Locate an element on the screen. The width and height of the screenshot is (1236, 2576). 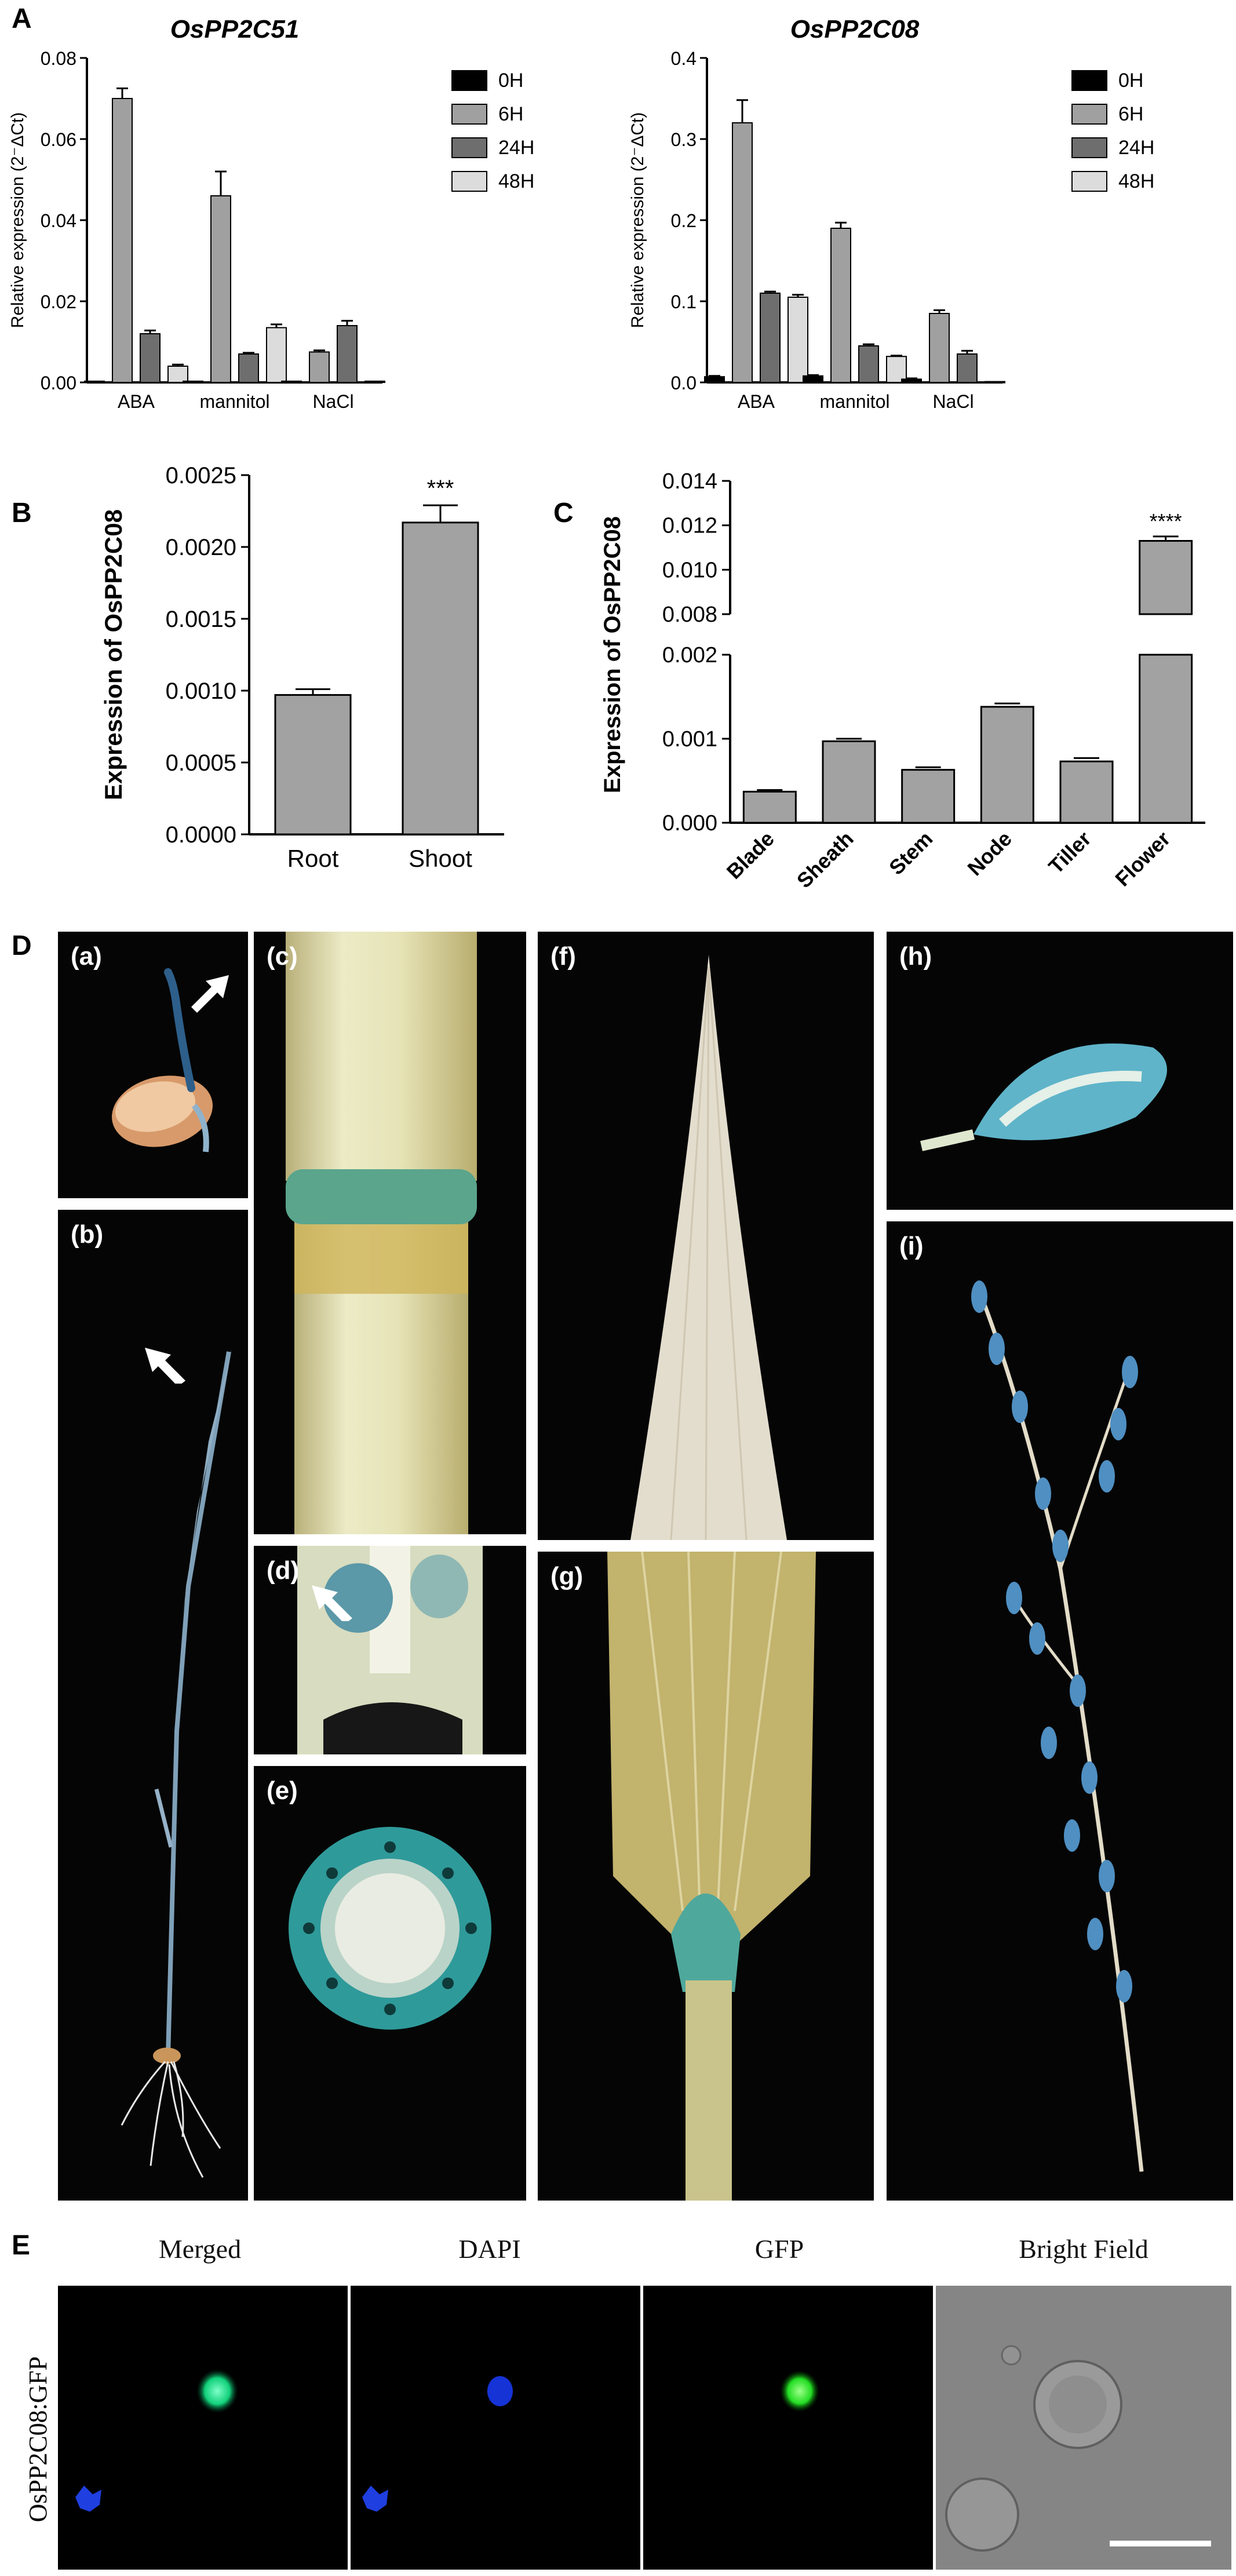
x-tick-label: Sheath is located at coordinates (825, 860).